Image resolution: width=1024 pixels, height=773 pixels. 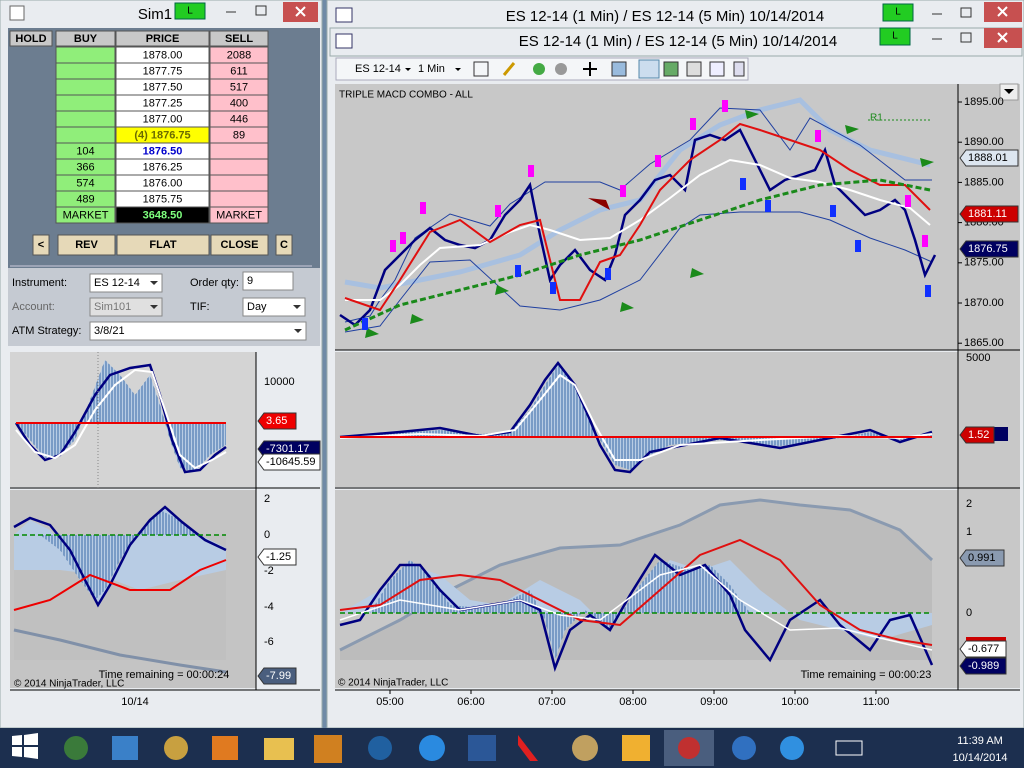 I want to click on dom-buy: 489, so click(x=85, y=199).